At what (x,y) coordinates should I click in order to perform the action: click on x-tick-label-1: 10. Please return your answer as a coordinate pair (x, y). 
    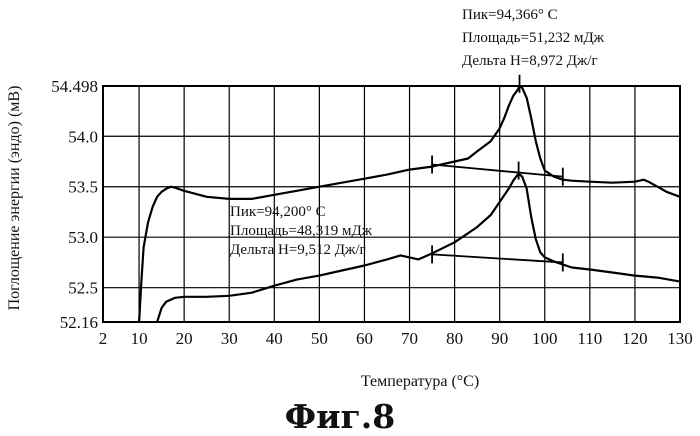
    Looking at the image, I should click on (139, 338).